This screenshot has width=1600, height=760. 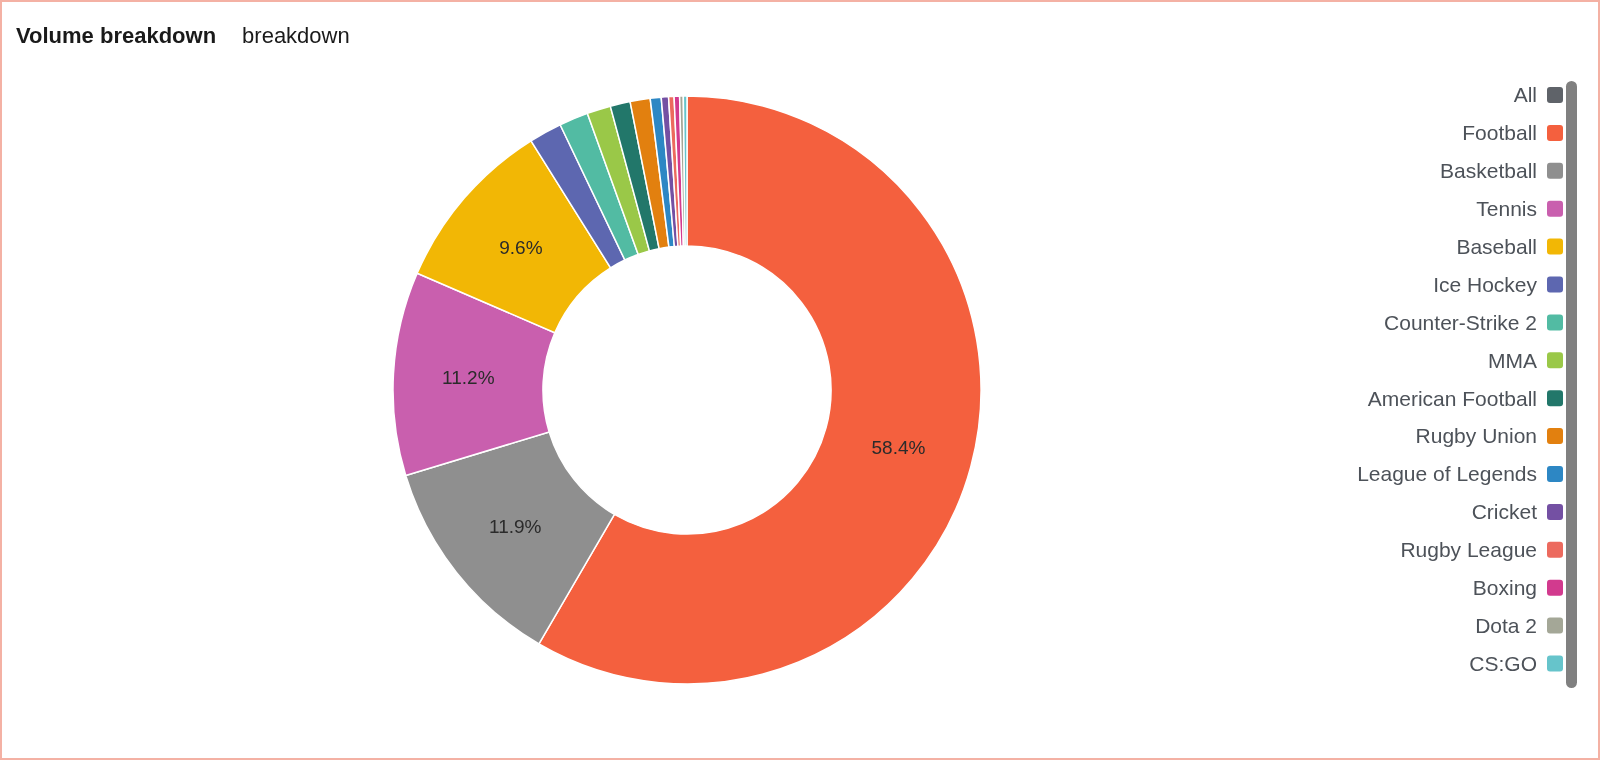 What do you see at coordinates (1488, 171) in the screenshot?
I see `legend-label: Basketball` at bounding box center [1488, 171].